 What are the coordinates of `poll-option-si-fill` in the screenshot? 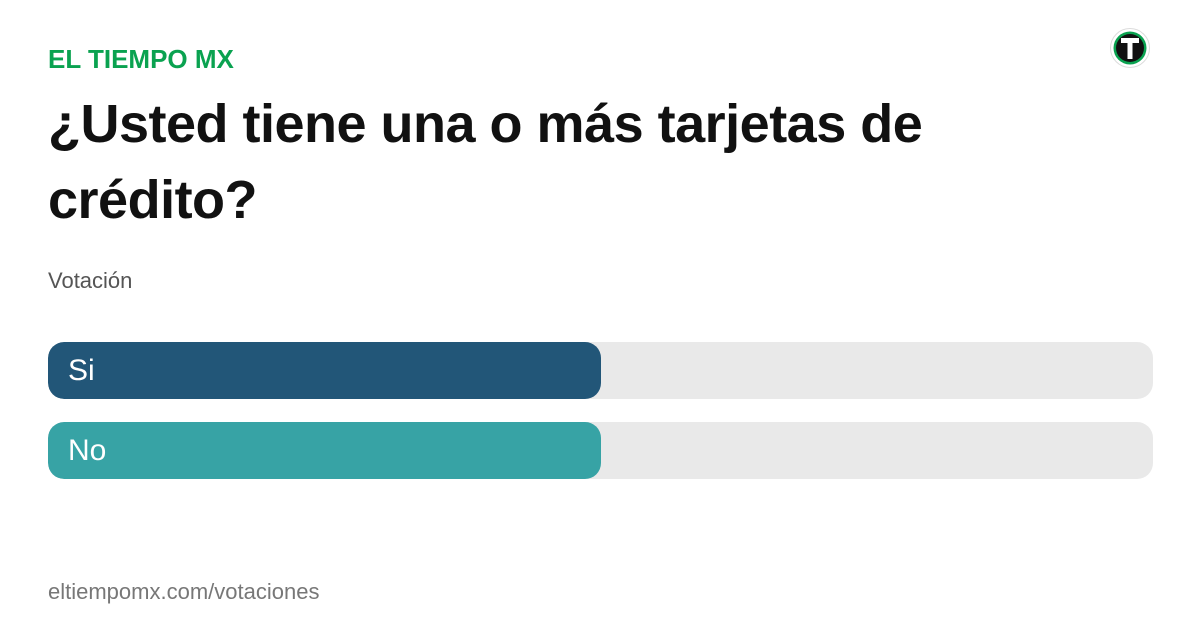 It's located at (324, 370).